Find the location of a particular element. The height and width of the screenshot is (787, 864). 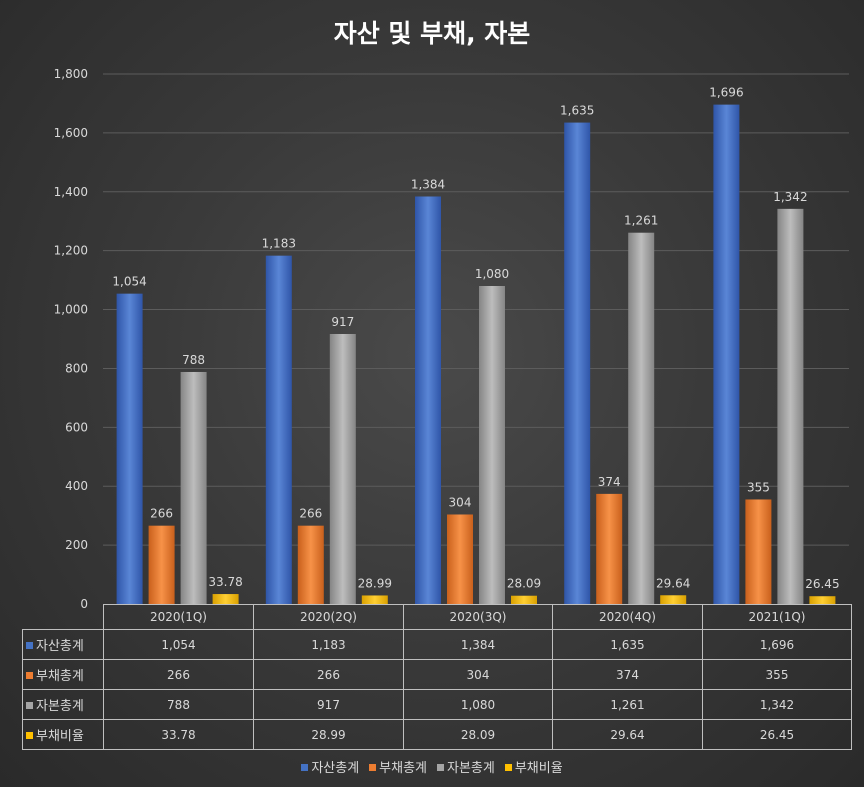

data-label: 1,635 is located at coordinates (577, 111).